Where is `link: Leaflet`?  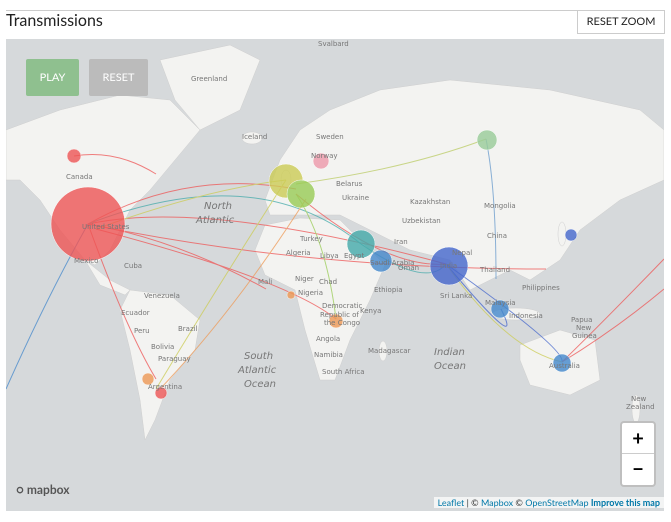 link: Leaflet is located at coordinates (451, 502).